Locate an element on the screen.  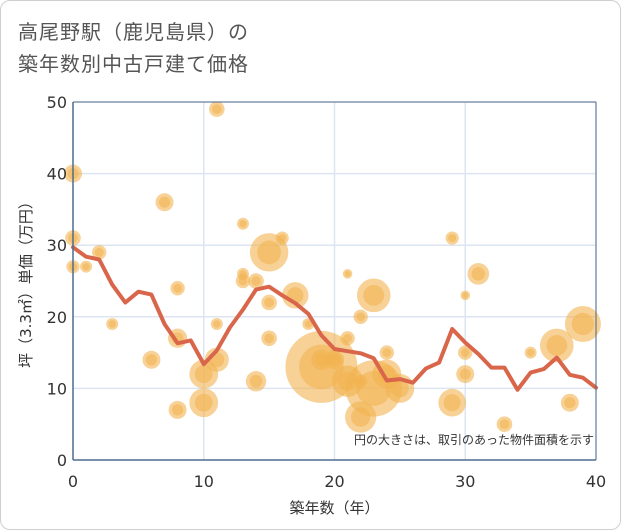
x-axis-title: 築年数（年） is located at coordinates (334, 508).